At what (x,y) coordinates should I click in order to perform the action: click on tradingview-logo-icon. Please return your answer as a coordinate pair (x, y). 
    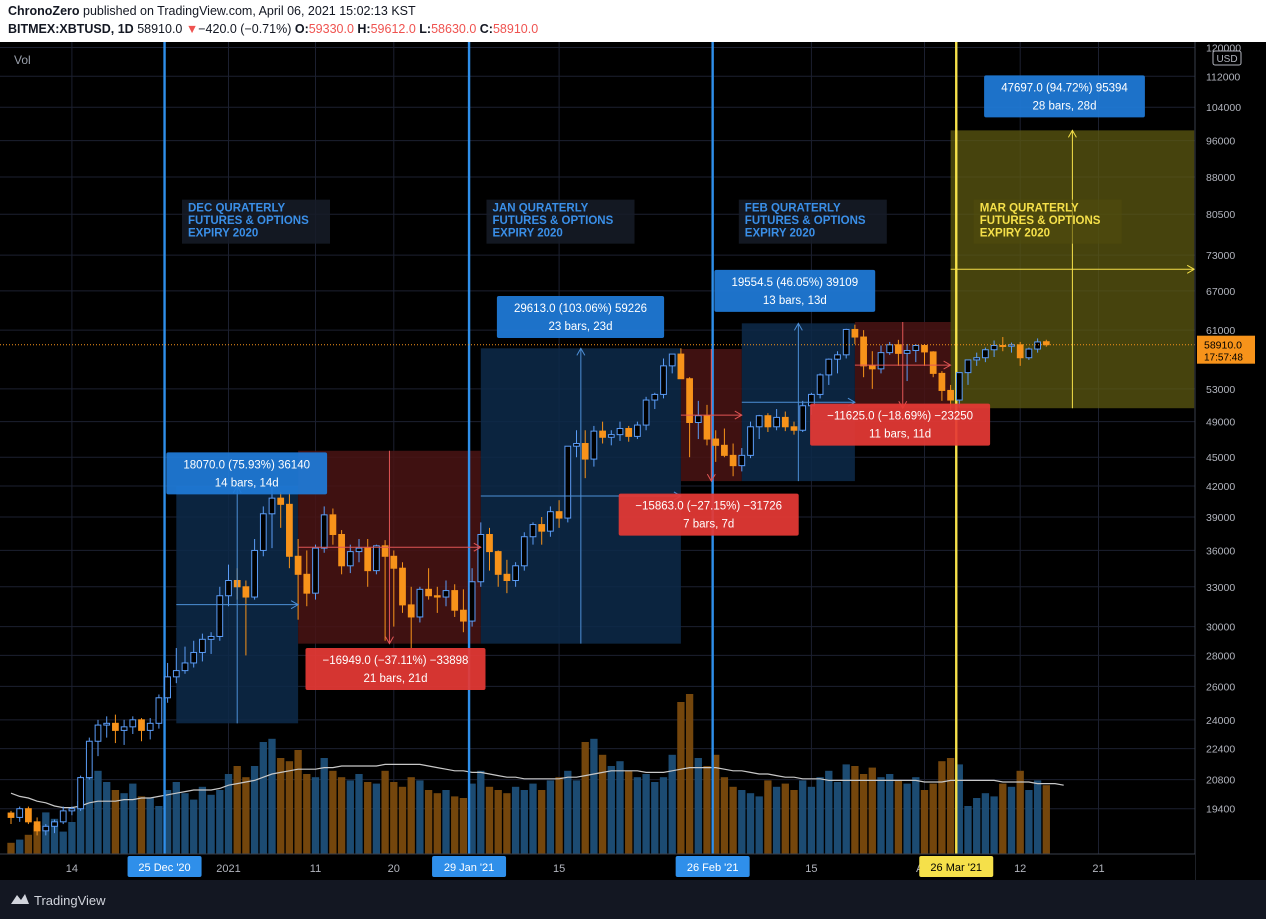
    Looking at the image, I should click on (20, 899).